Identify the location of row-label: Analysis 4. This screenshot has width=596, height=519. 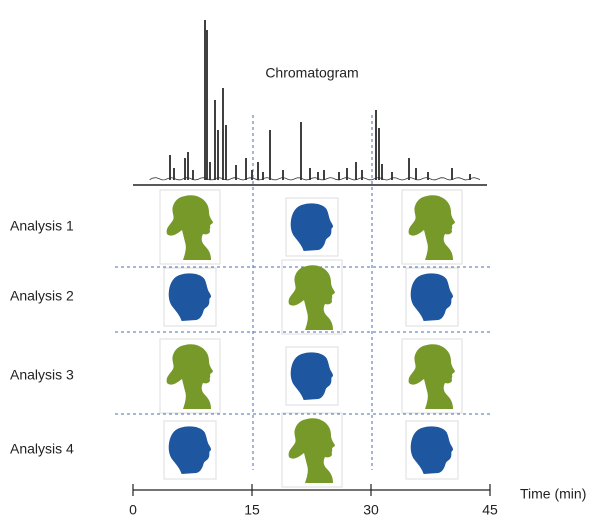
(42, 449).